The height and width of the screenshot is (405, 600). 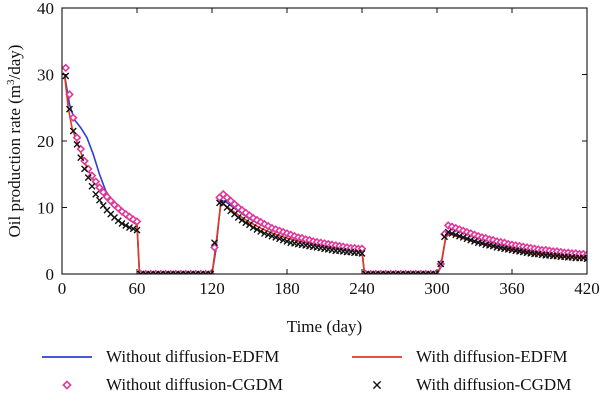 What do you see at coordinates (45, 141) in the screenshot?
I see `y-tick-label: 20` at bounding box center [45, 141].